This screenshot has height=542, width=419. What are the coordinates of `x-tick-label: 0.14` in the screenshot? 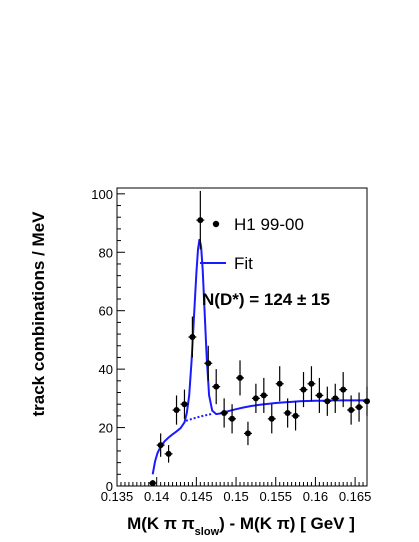 It's located at (156, 496).